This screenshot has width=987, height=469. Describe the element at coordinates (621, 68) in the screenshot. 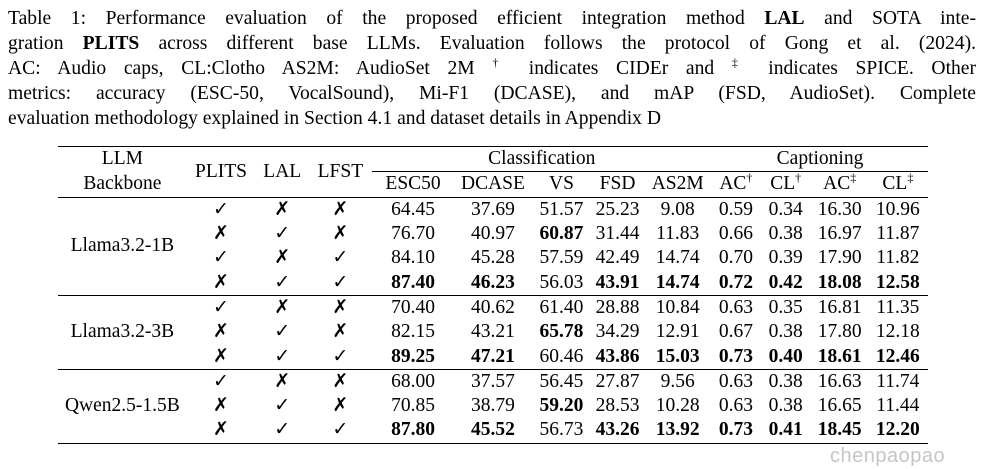

I see `caption-text: indicates CIDEr and` at that location.